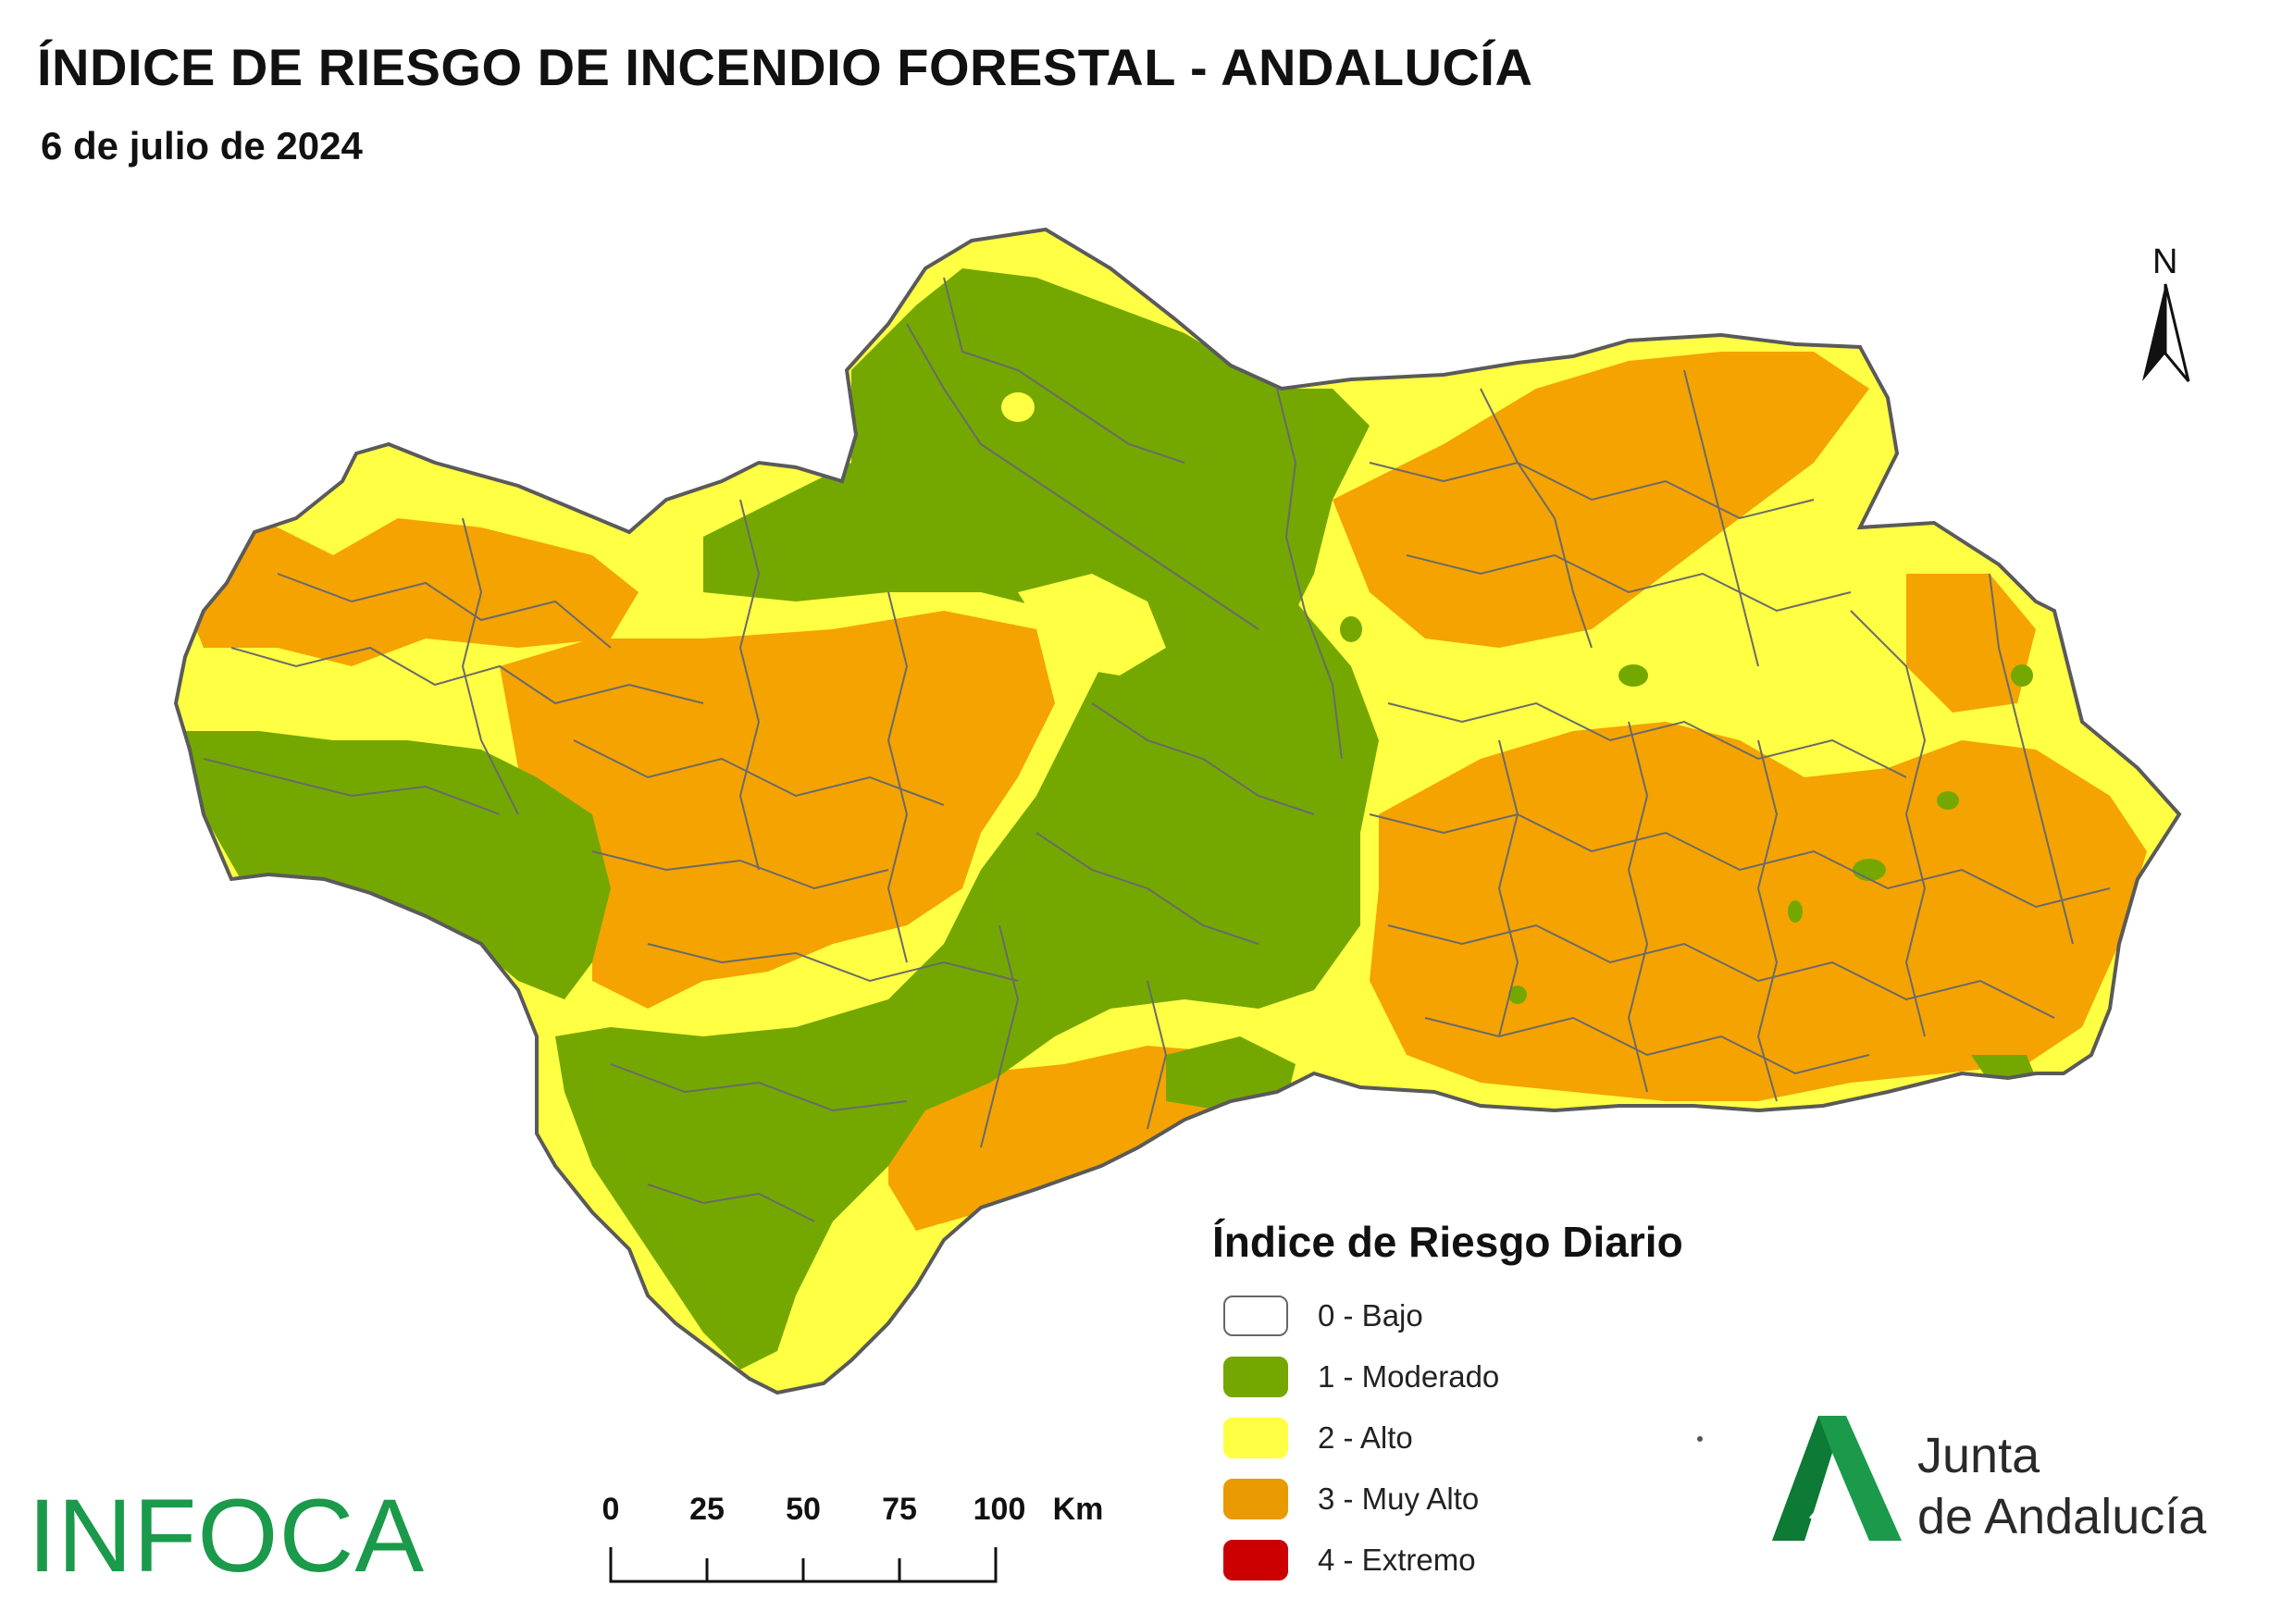 This screenshot has height=1624, width=2294. What do you see at coordinates (1447, 1438) in the screenshot?
I see `legend-item-alto: 2 - Alto` at bounding box center [1447, 1438].